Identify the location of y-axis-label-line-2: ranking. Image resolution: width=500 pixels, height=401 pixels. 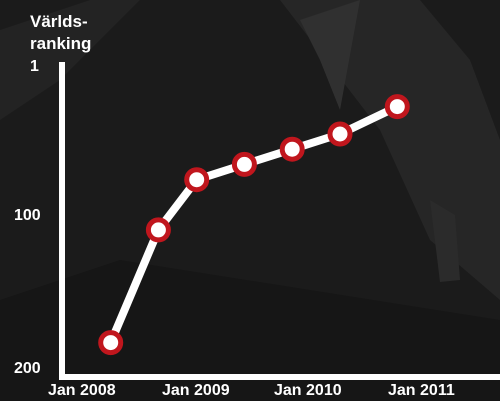
(61, 43).